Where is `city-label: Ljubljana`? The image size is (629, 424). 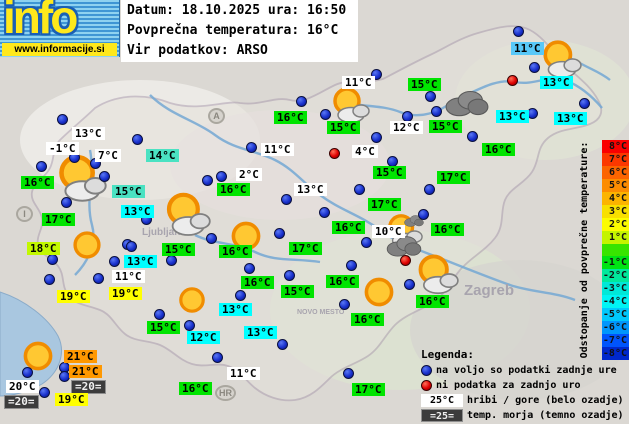 city-label: Ljubljana is located at coordinates (164, 232).